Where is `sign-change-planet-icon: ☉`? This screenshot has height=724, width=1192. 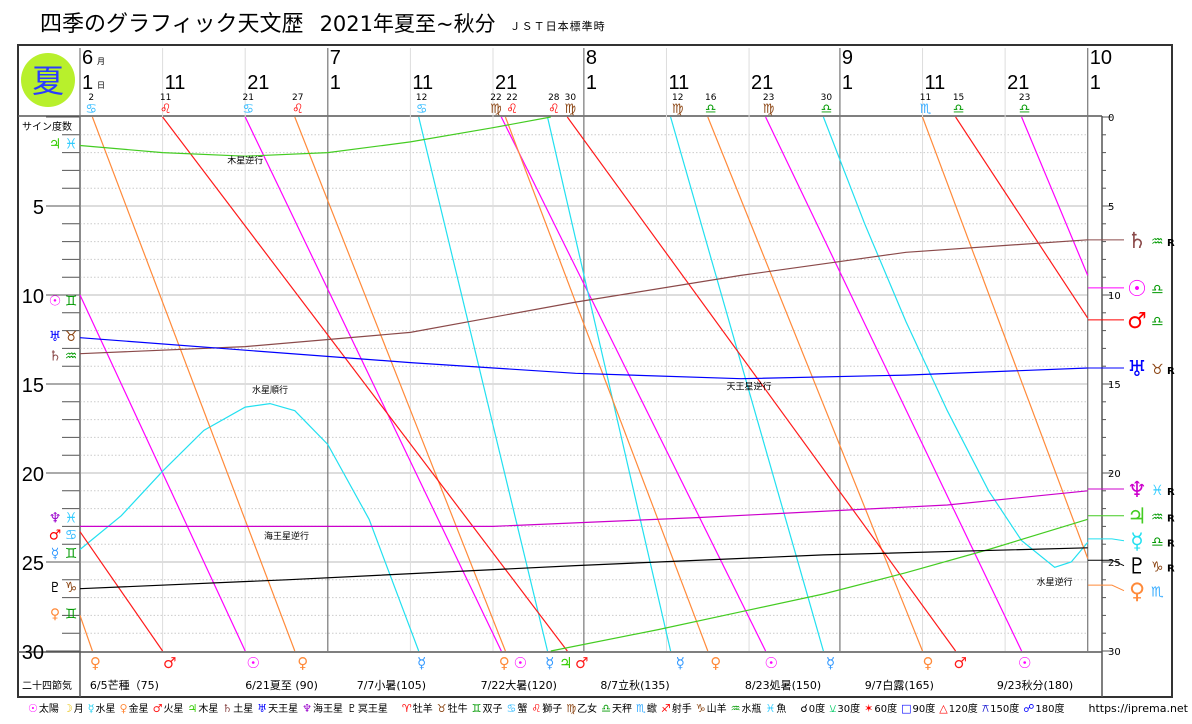
sign-change-planet-icon: ☉ is located at coordinates (252, 663).